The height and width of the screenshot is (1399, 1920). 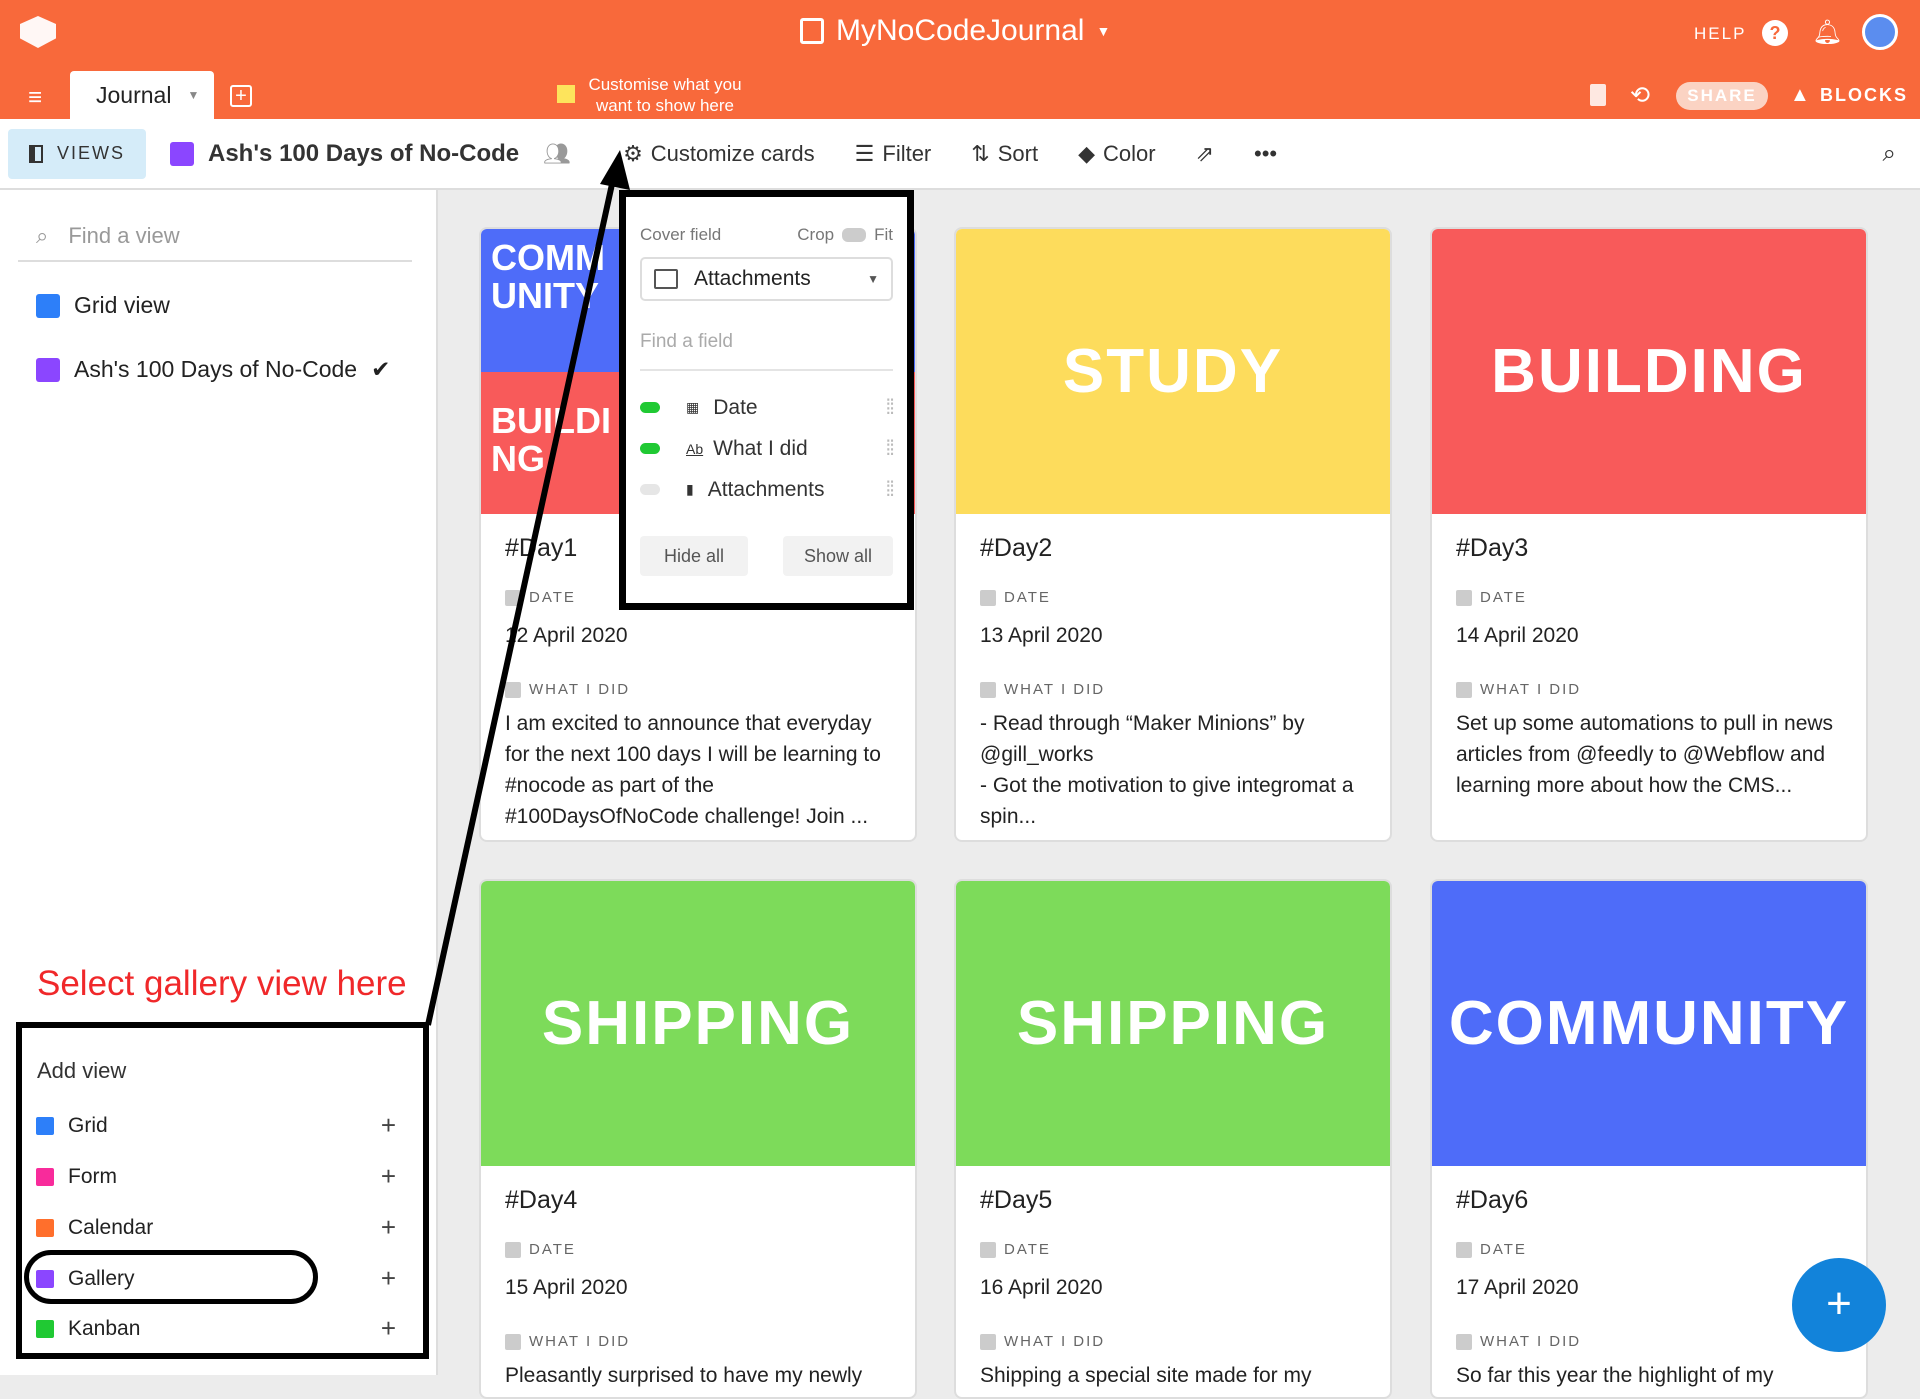 I want to click on sidebar-icon, so click(x=35, y=153).